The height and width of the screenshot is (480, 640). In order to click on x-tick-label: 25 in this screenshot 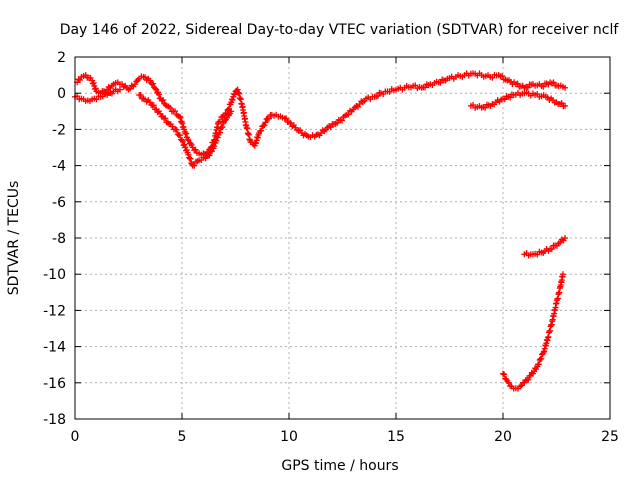, I will do `click(610, 437)`.